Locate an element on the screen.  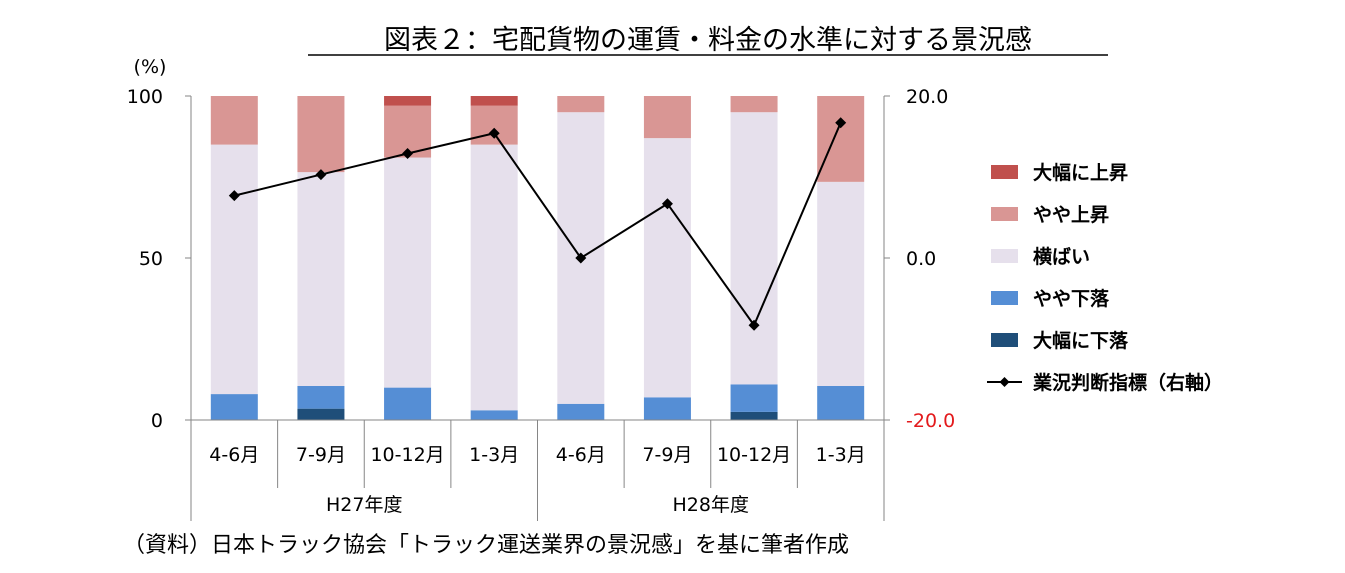
group-label-2: H28年度 is located at coordinates (711, 505).